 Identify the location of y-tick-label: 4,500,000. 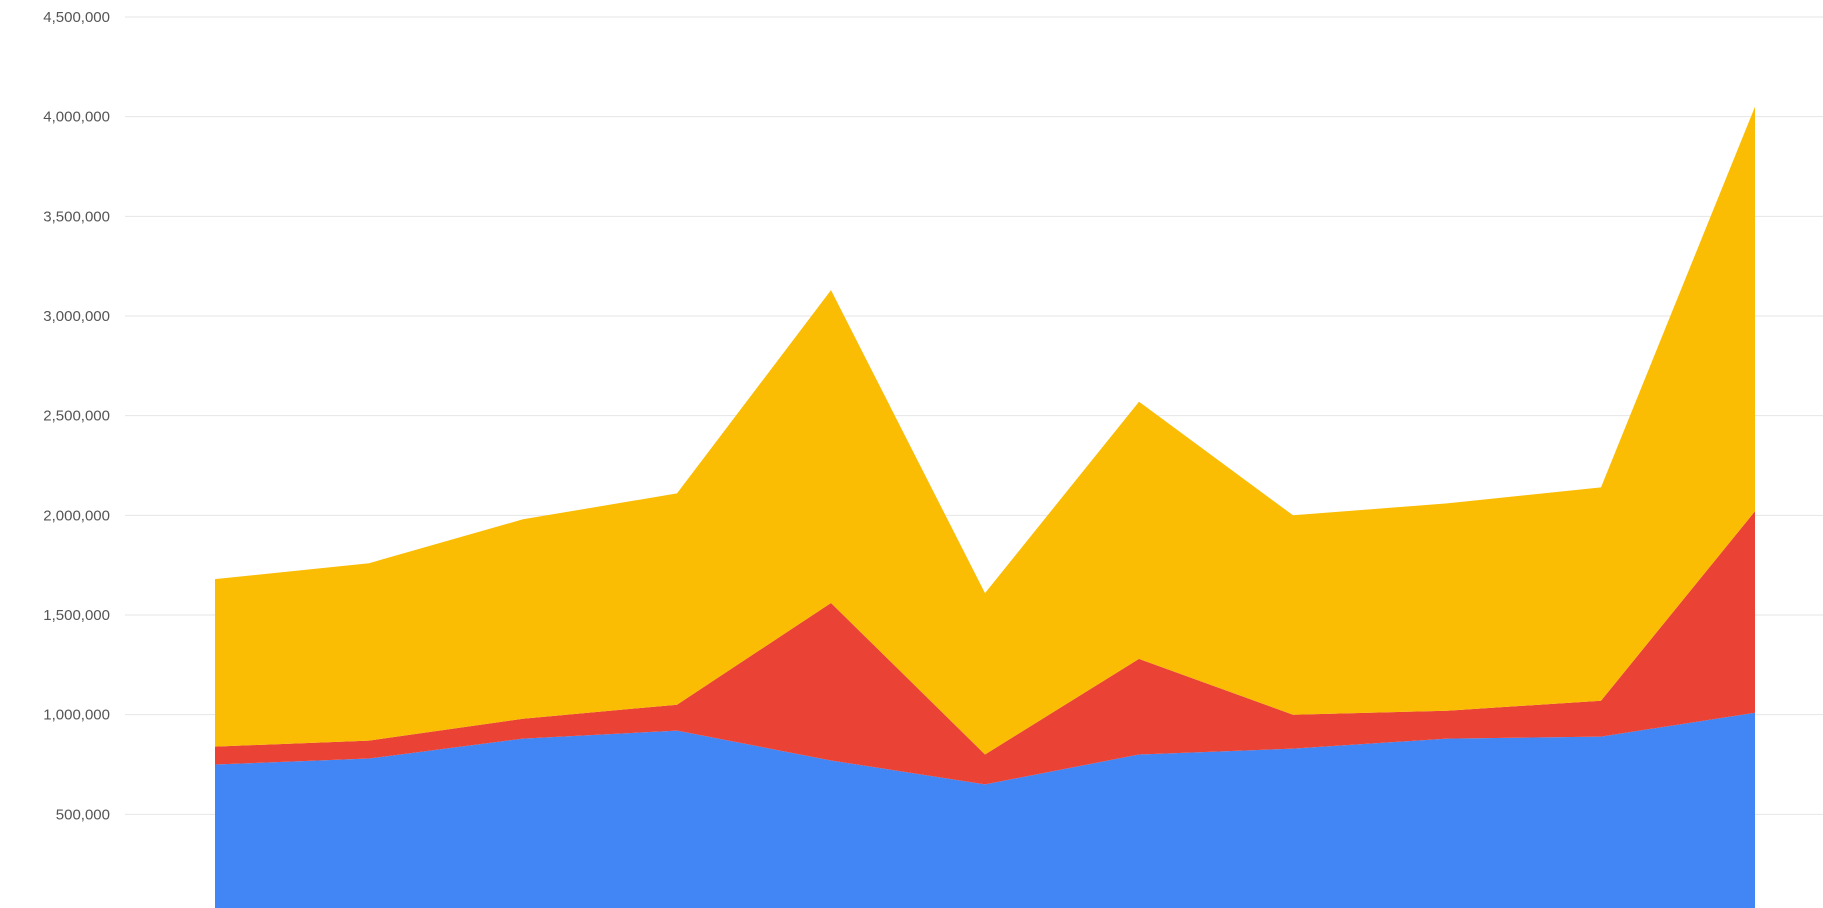
(76, 17).